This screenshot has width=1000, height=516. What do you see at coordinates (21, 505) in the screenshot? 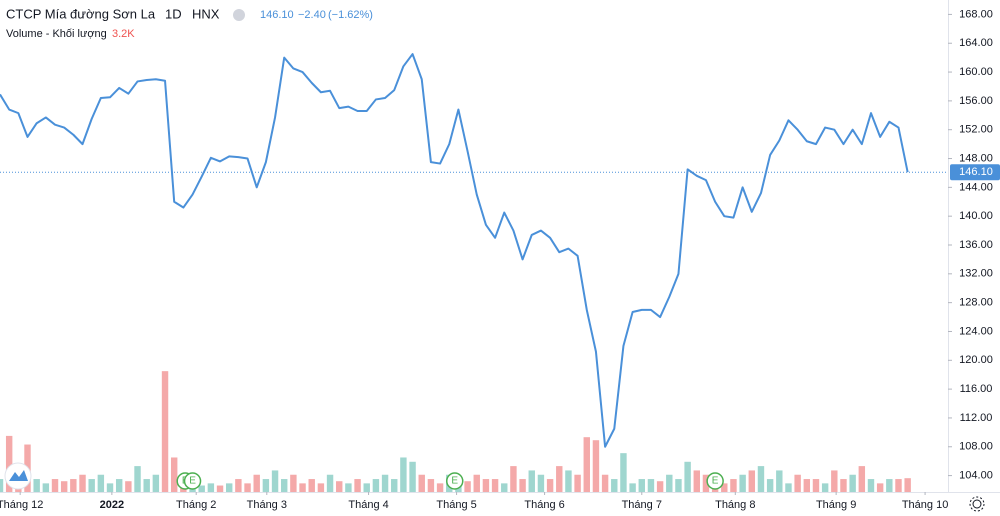
I see `x-tick-label: Tháng 12` at bounding box center [21, 505].